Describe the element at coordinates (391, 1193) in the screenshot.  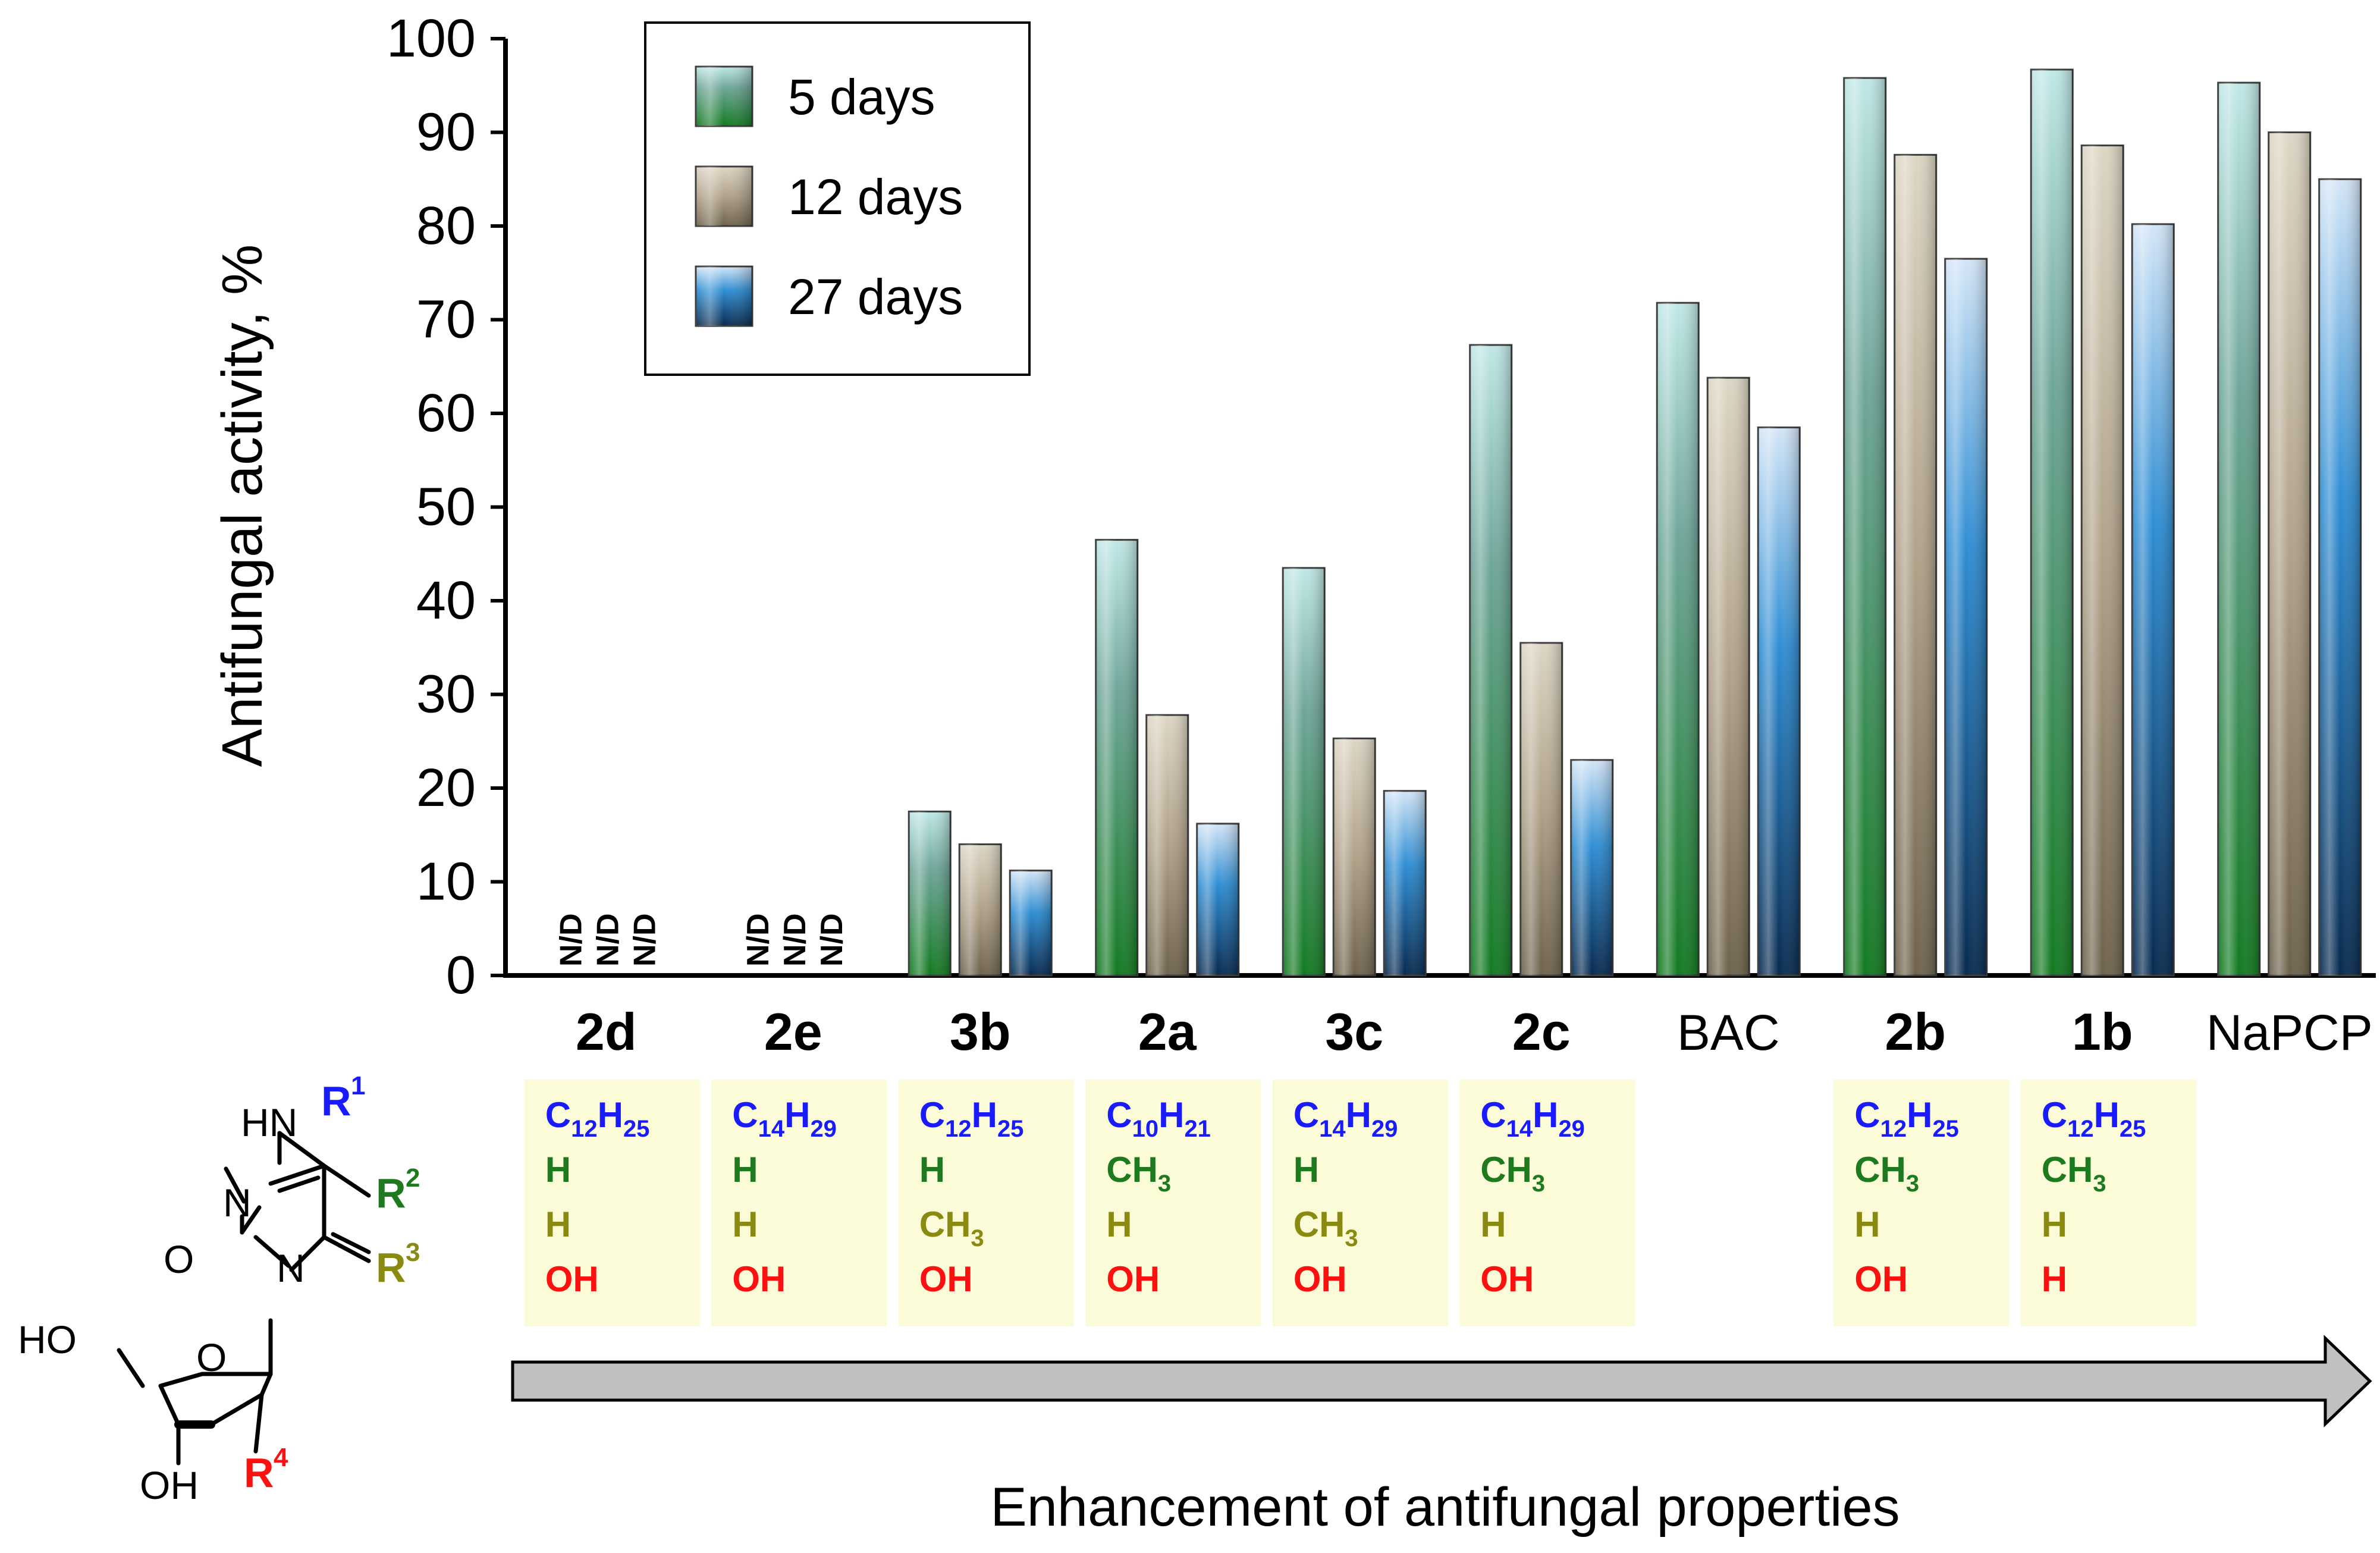
I see `r2-label: R` at that location.